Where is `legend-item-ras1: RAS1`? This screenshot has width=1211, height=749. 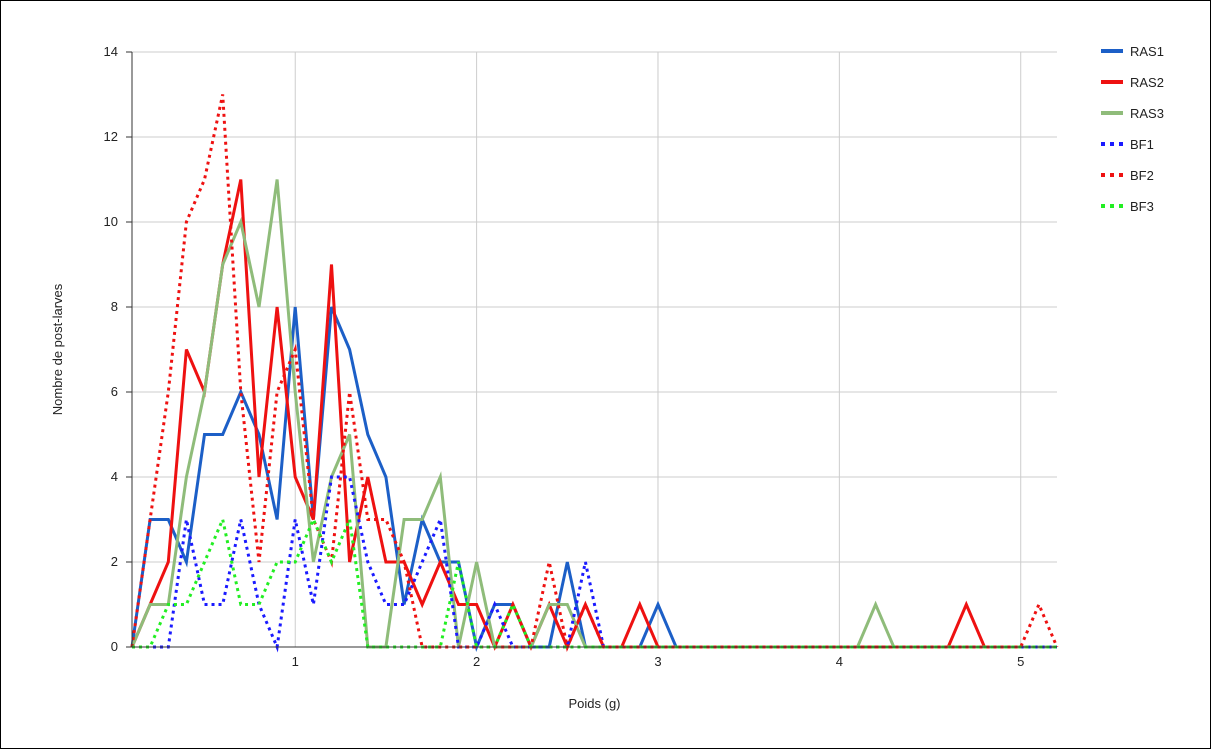 legend-item-ras1: RAS1 is located at coordinates (1132, 51).